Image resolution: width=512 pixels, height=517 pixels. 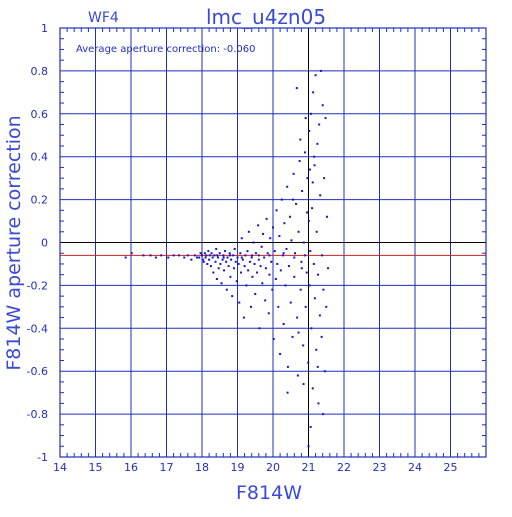 I want to click on y-tick-label: 0.2, so click(x=40, y=200).